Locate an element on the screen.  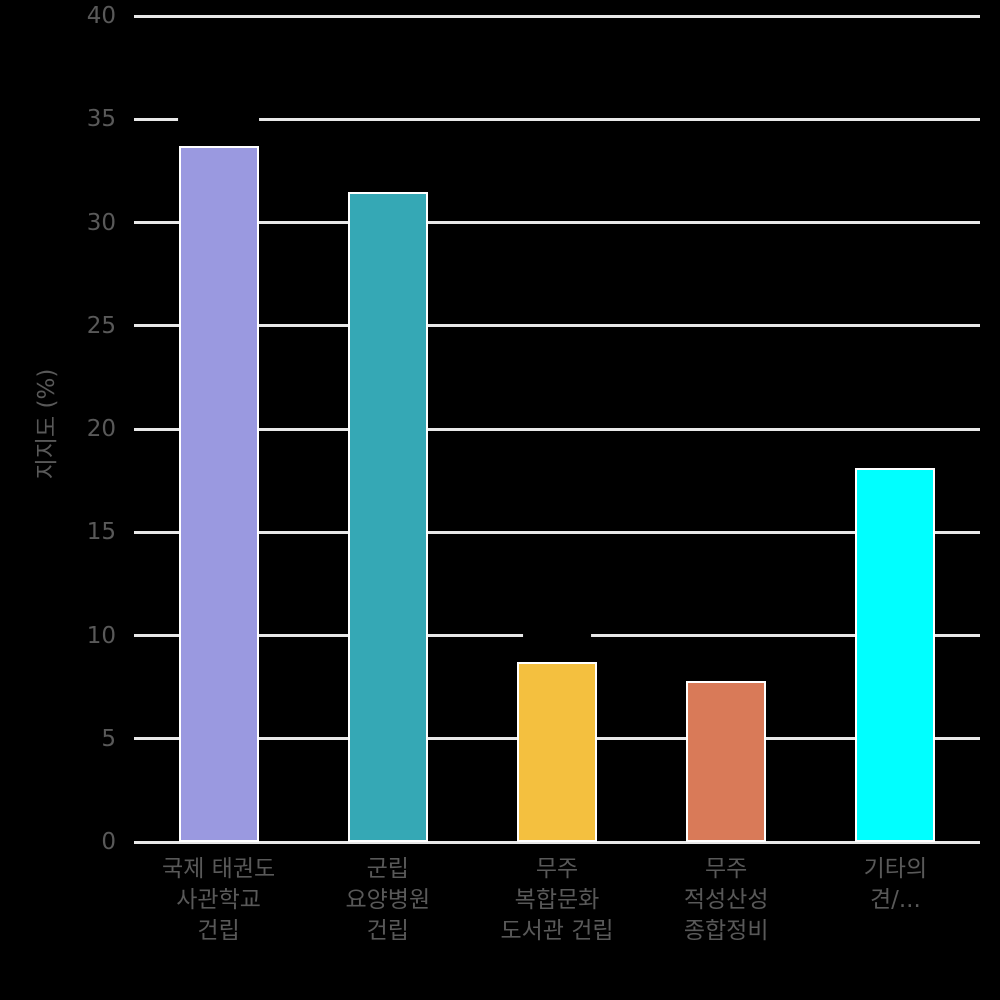
y-tick-label: 35 is located at coordinates (101, 119).